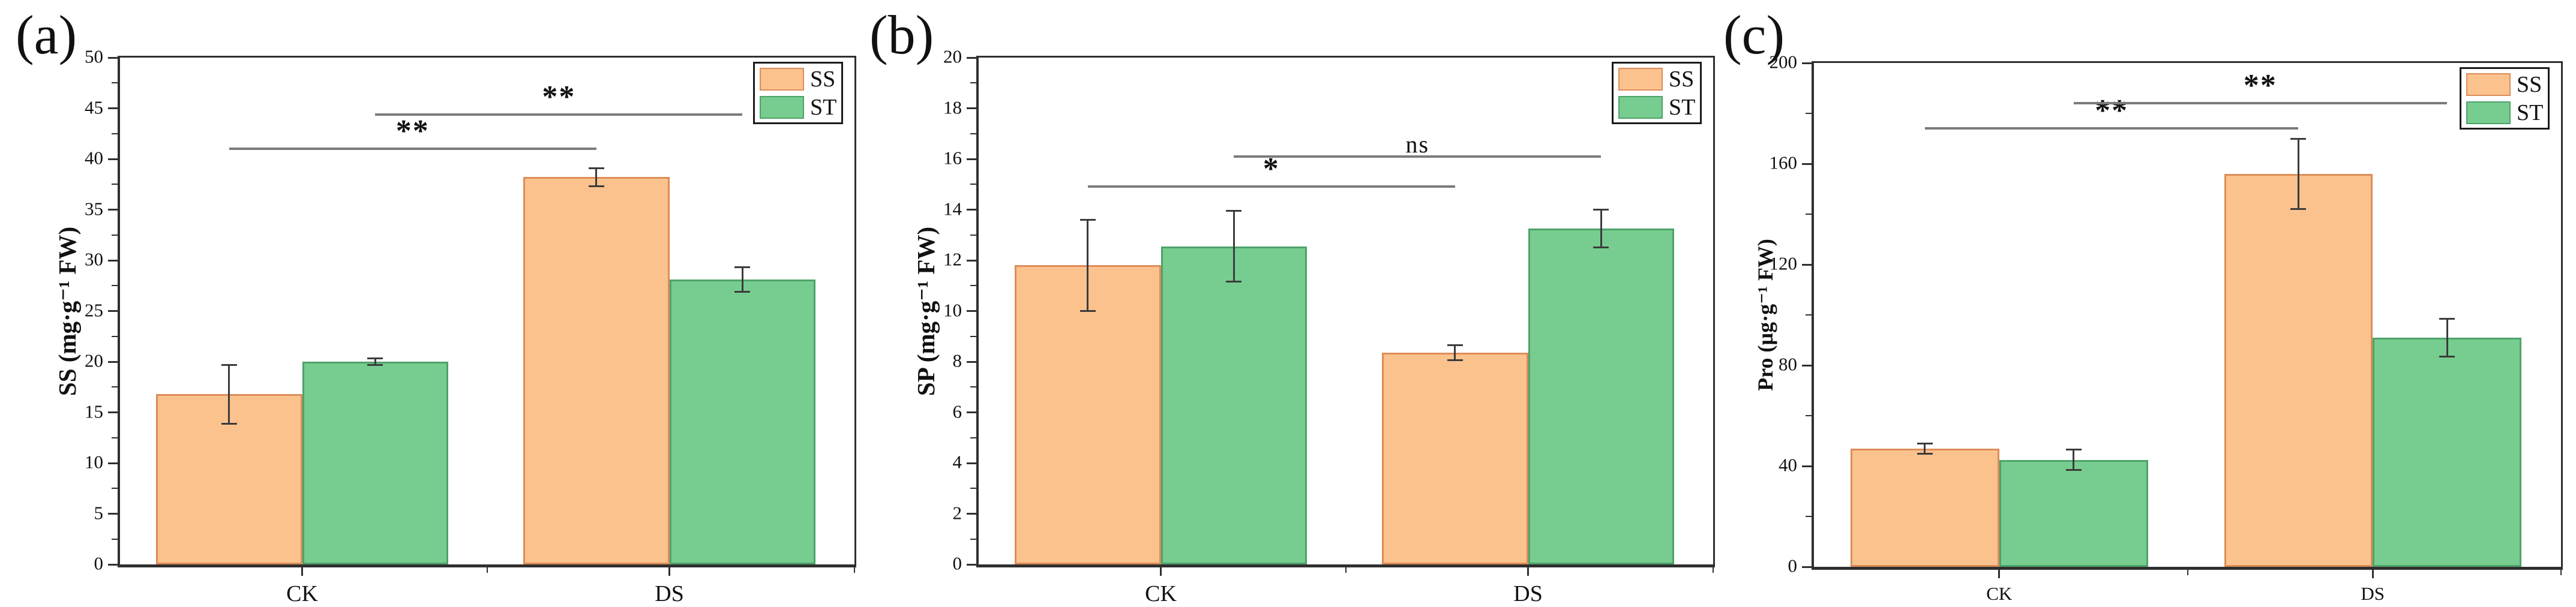 The width and height of the screenshot is (2576, 607). Describe the element at coordinates (94, 209) in the screenshot. I see `y-tick-label: 35` at that location.